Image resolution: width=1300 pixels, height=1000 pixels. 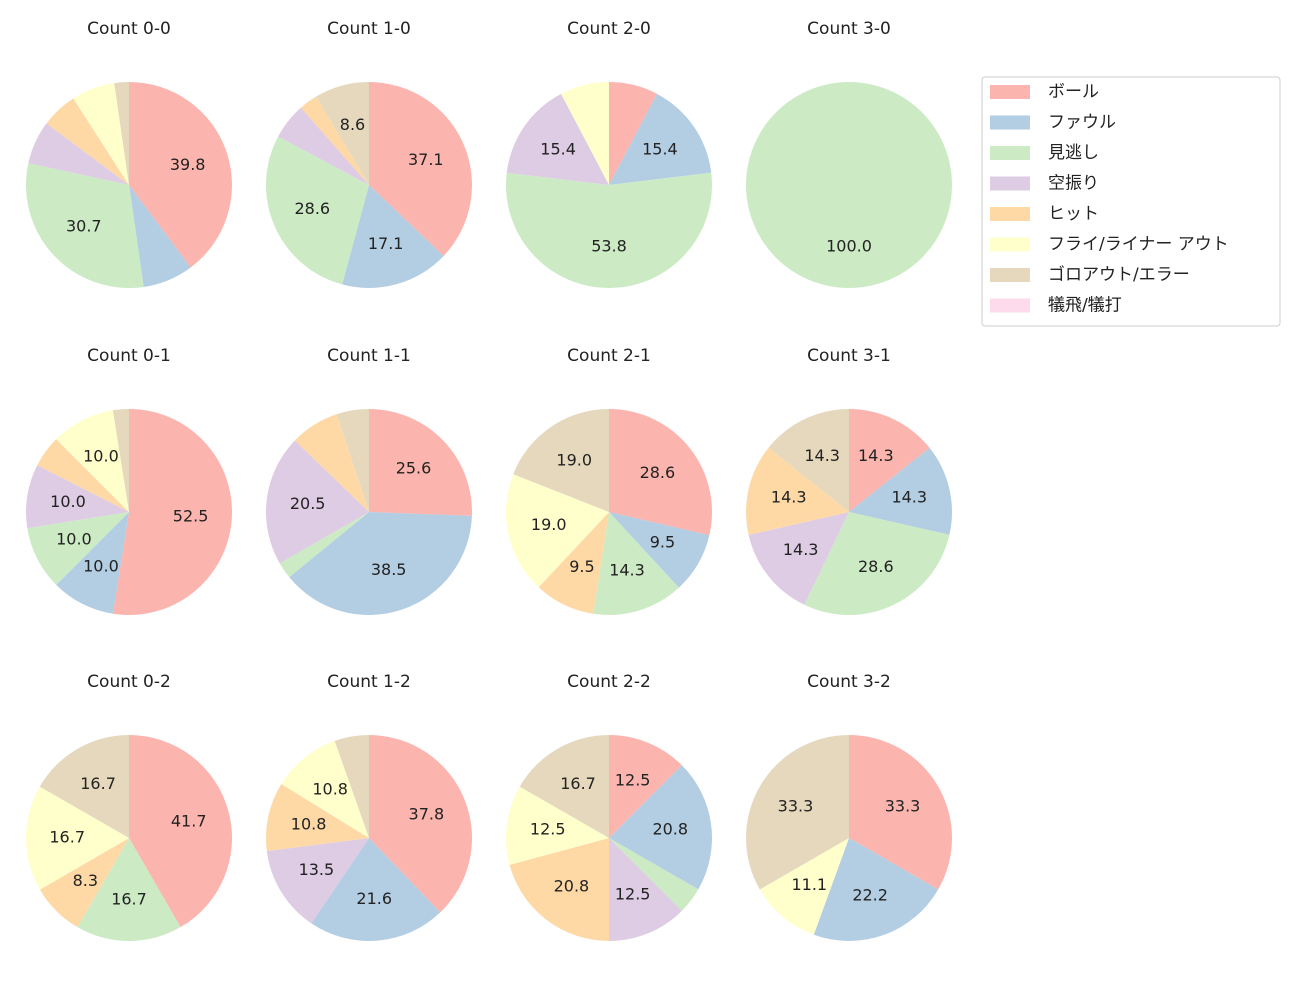 I want to click on data-label: 52.5, so click(x=191, y=515).